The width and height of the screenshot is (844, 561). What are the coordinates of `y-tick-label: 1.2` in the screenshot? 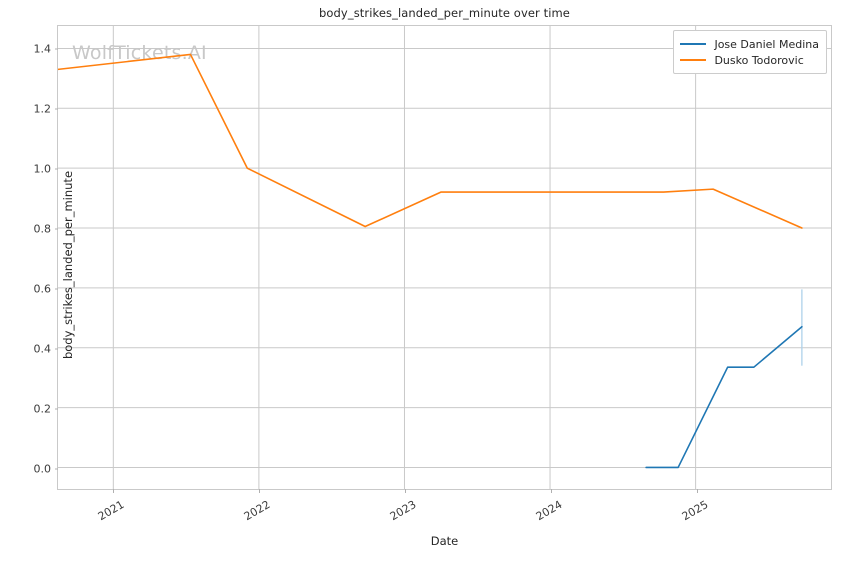 It's located at (42, 109).